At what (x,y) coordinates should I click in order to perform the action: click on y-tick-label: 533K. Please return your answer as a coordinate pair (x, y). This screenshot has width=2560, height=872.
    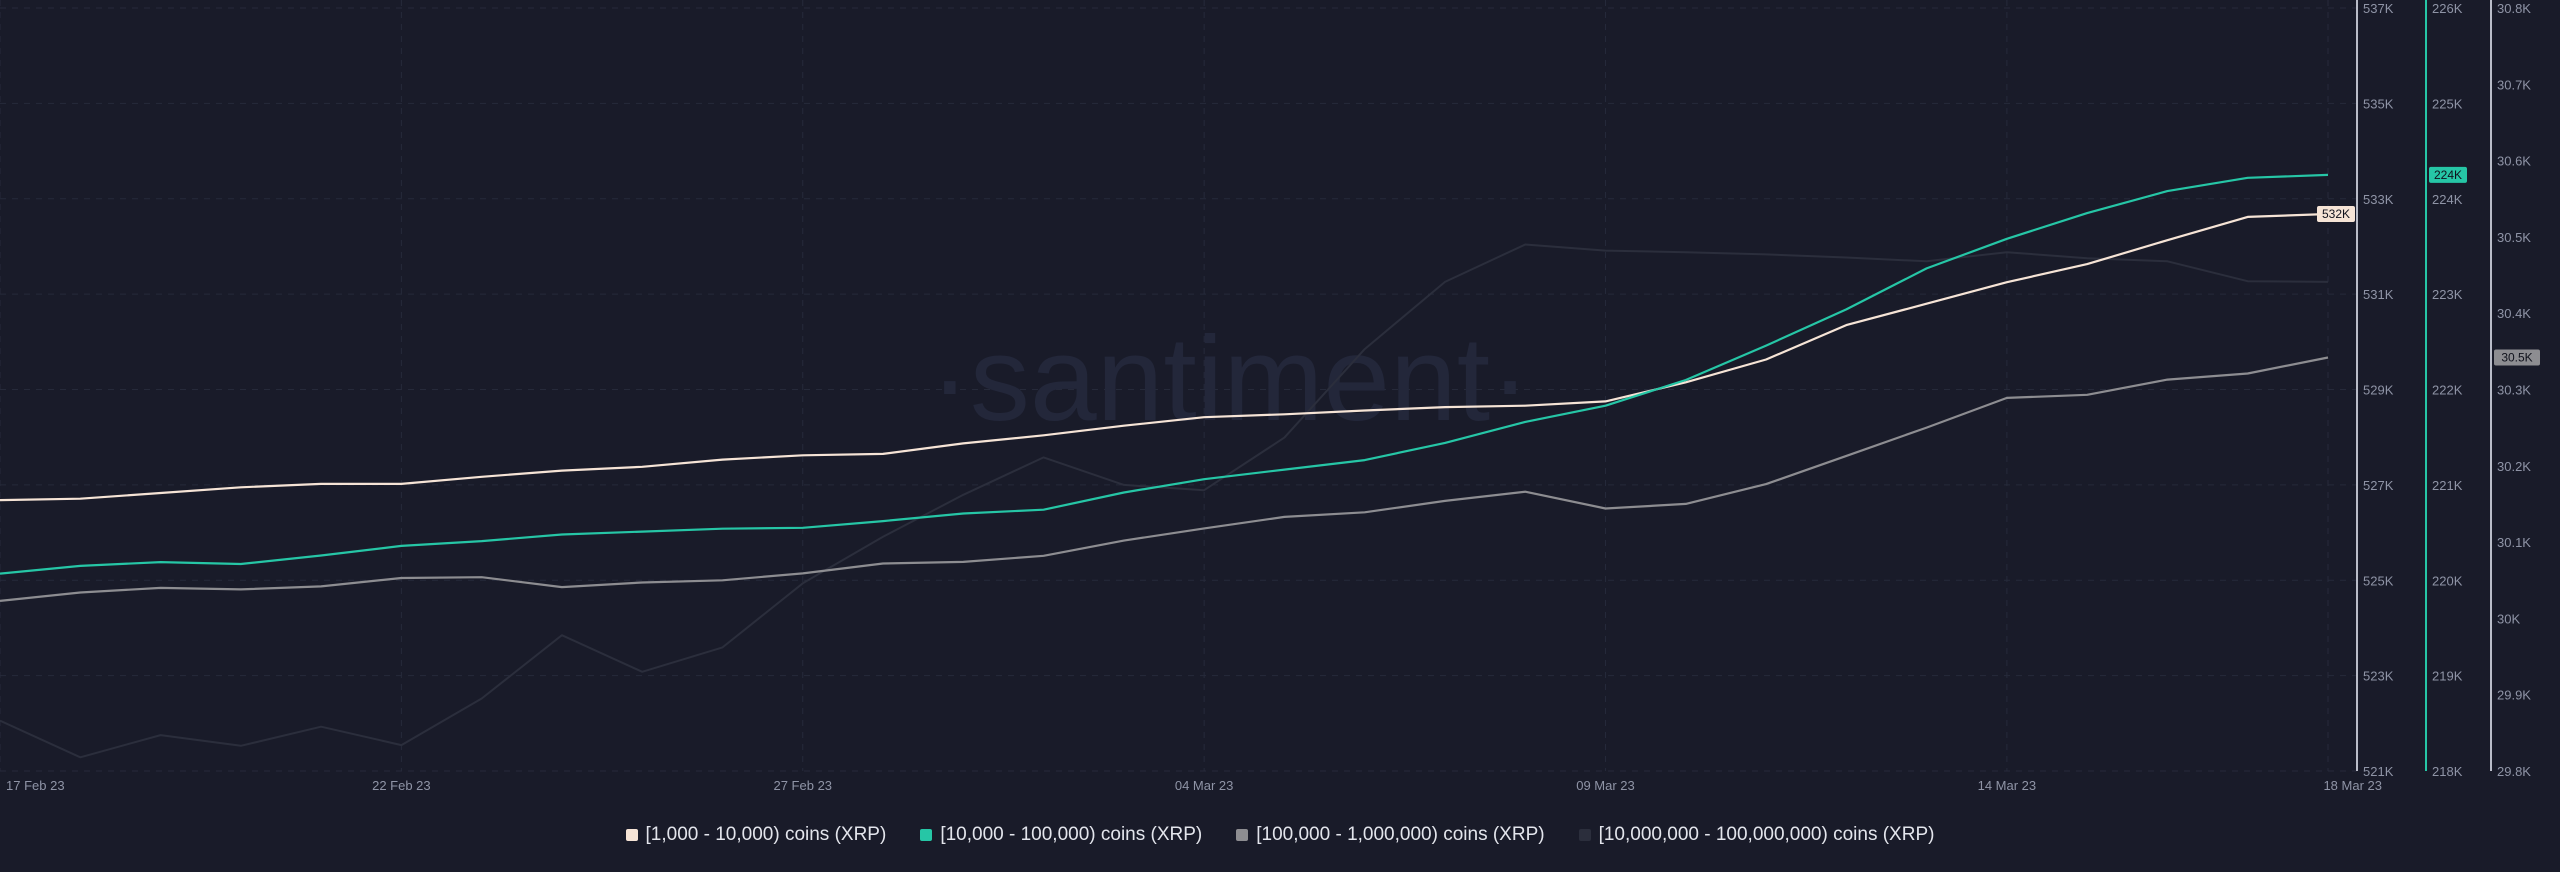
    Looking at the image, I should click on (2378, 199).